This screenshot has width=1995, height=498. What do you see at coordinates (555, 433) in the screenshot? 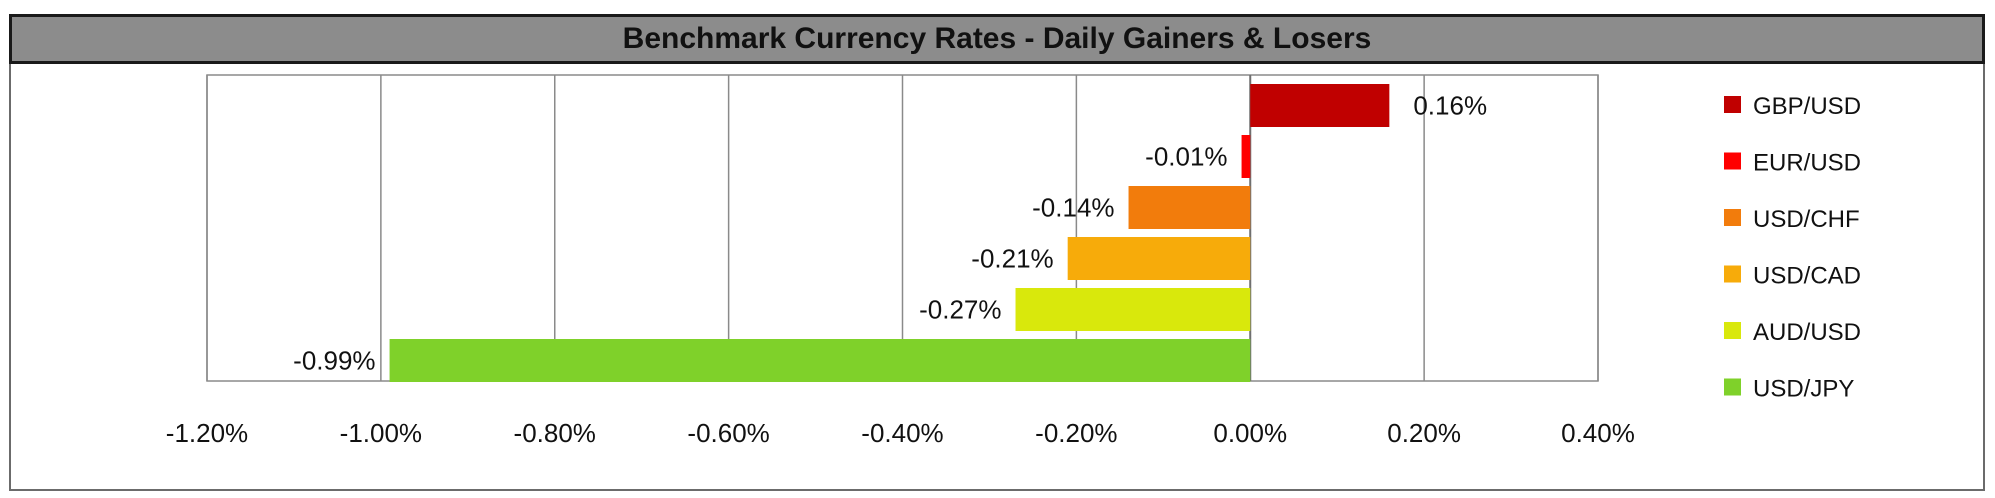
I see `x-tick-label: -0.80%` at bounding box center [555, 433].